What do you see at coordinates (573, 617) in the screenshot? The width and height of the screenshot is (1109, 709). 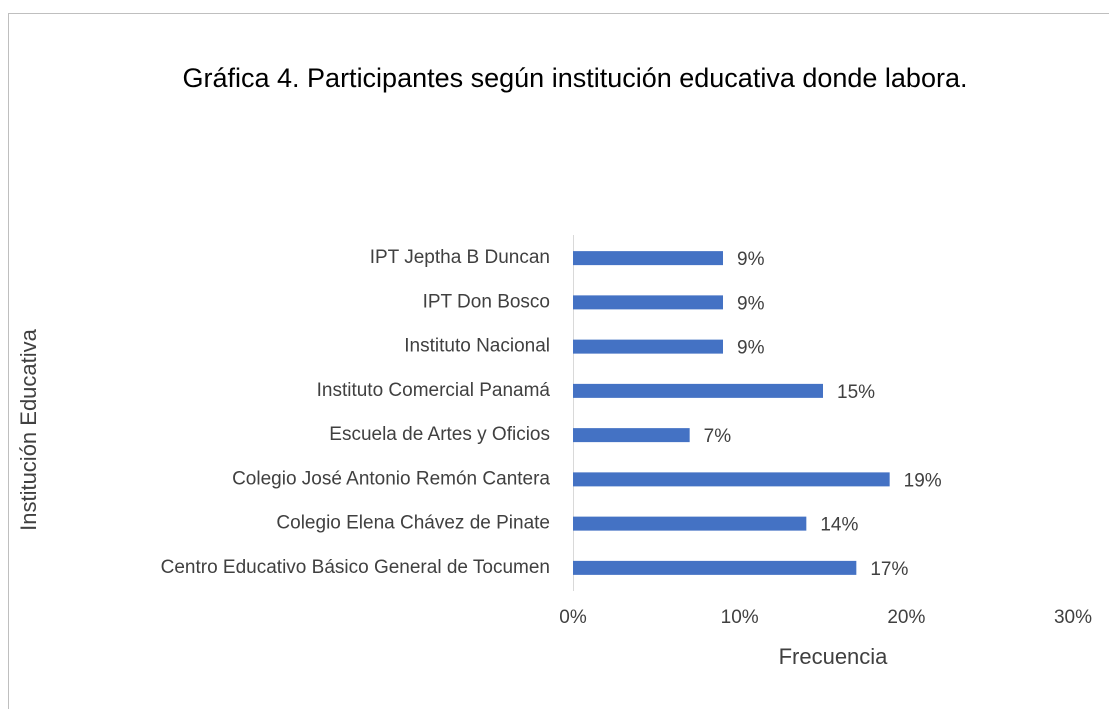 I see `x-tick-label: 0%` at bounding box center [573, 617].